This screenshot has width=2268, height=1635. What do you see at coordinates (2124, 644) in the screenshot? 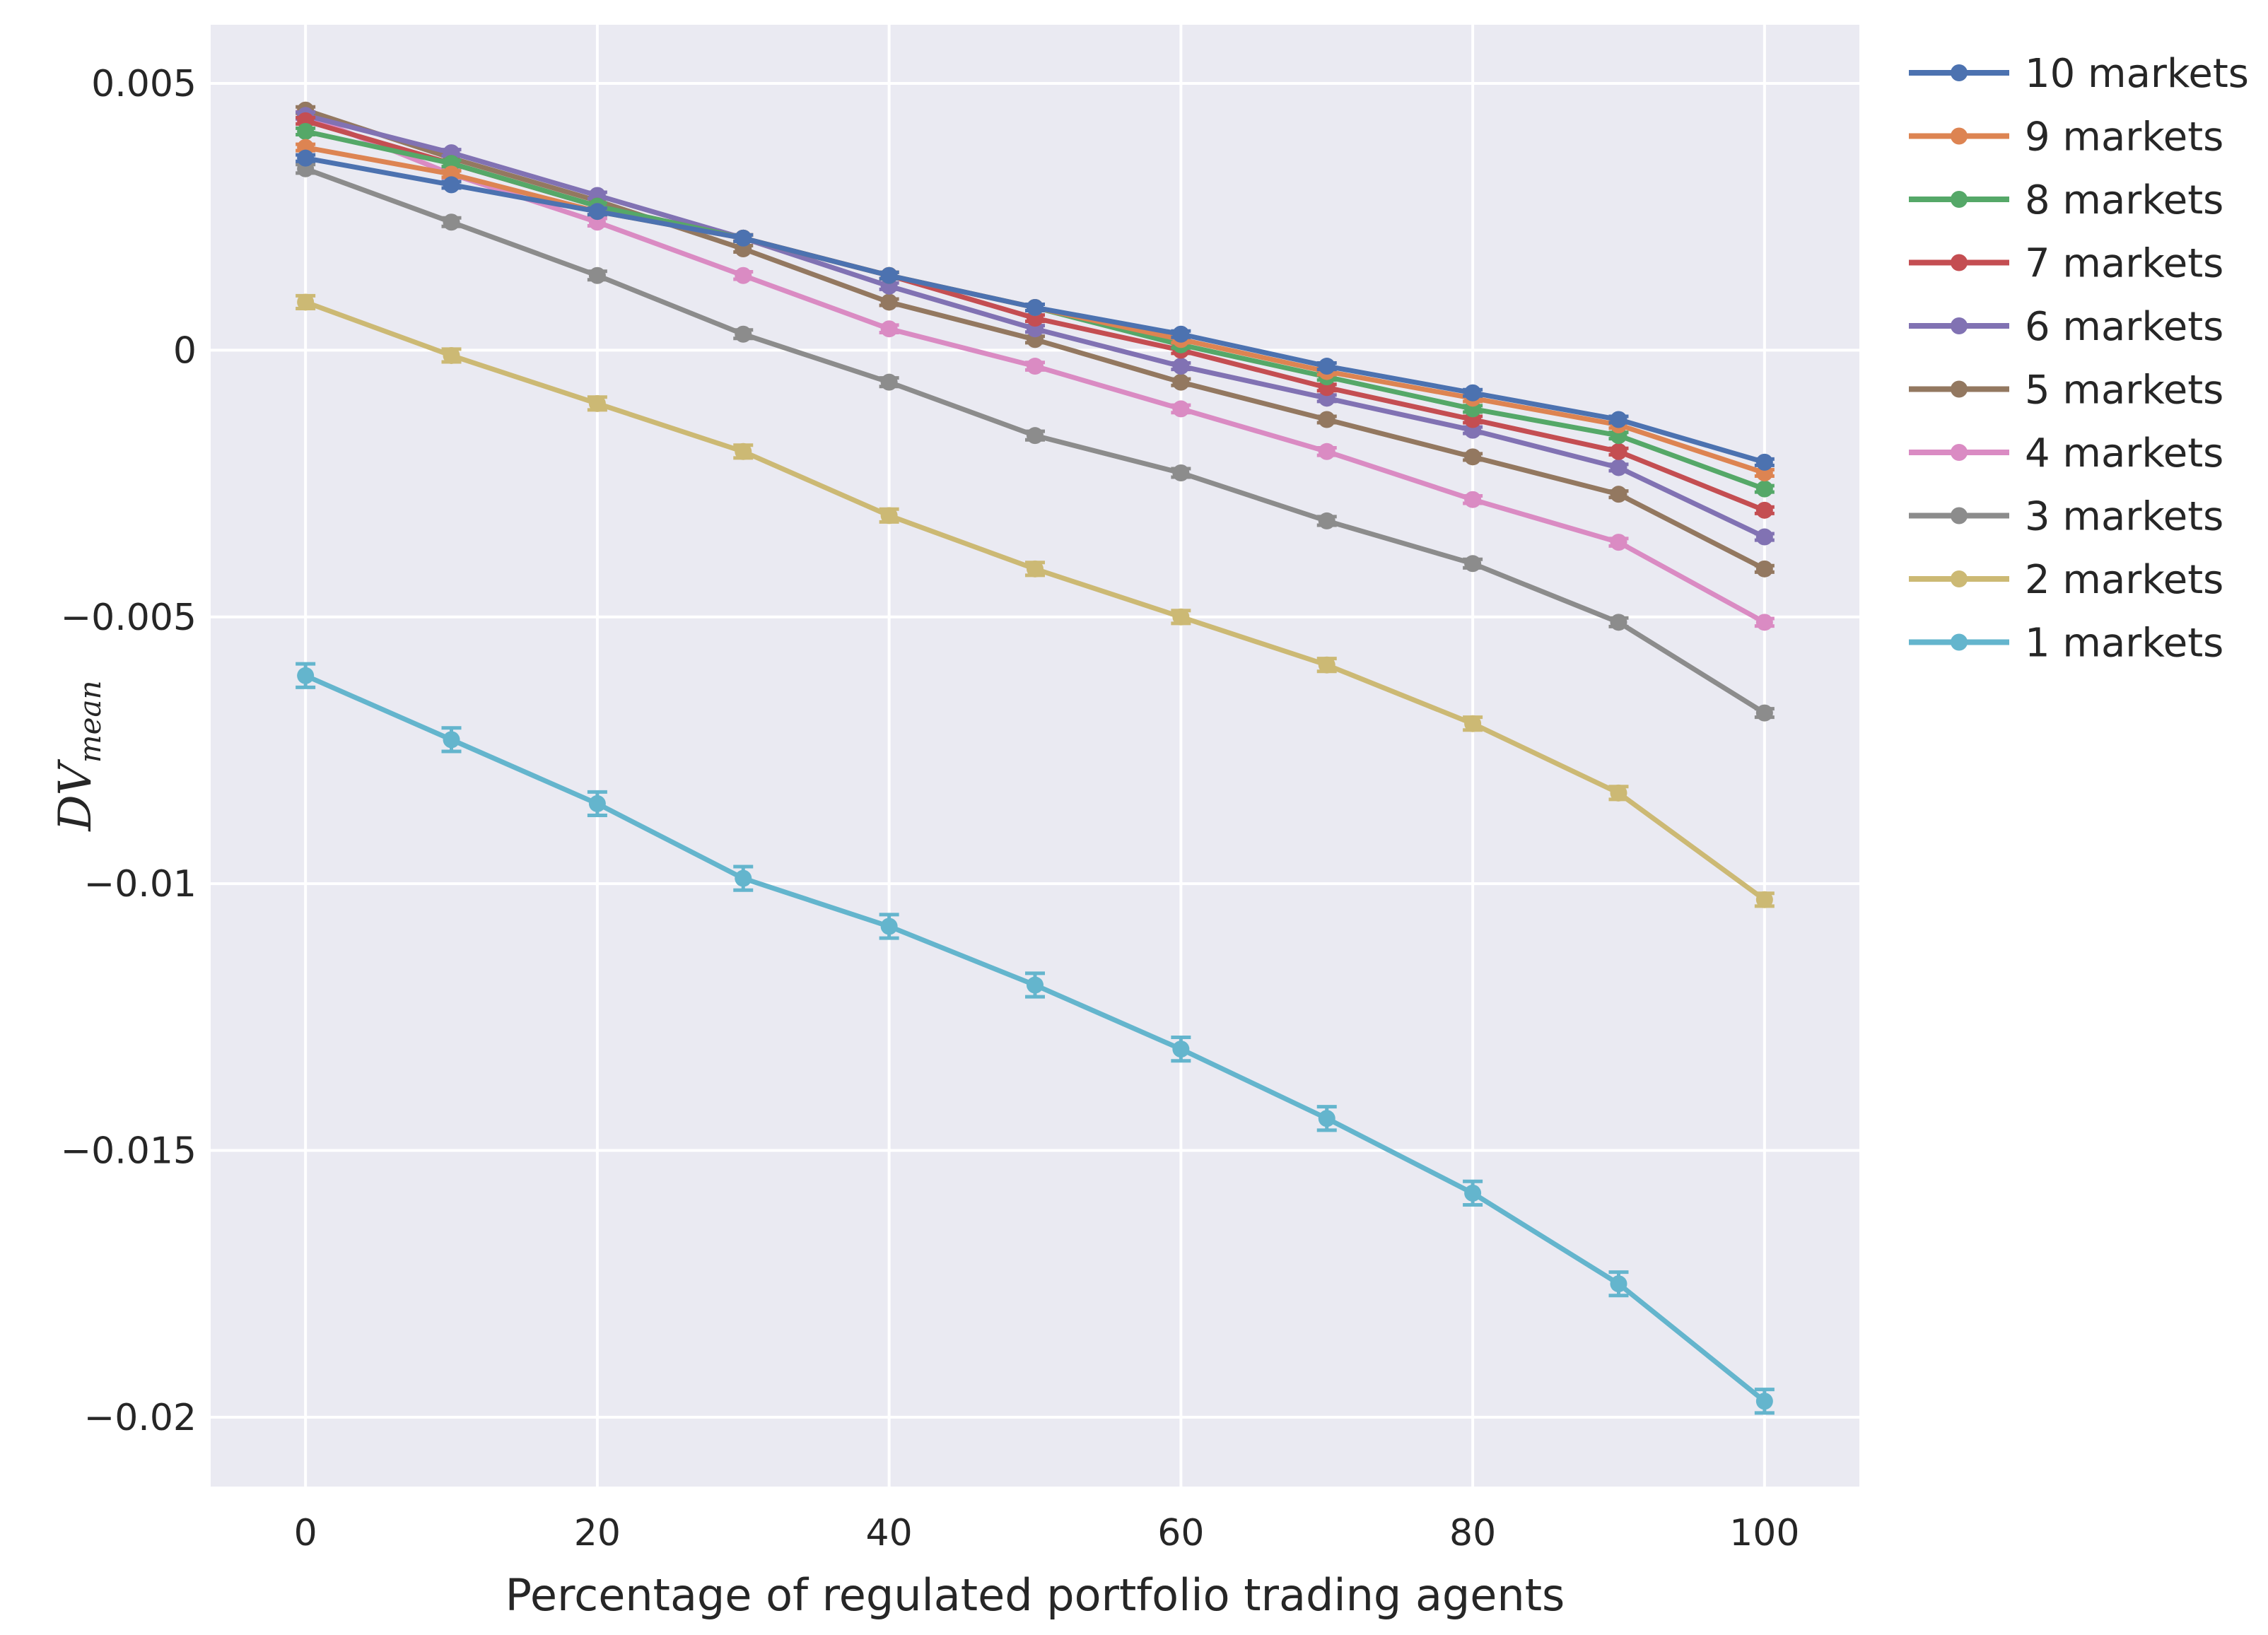
I see `legend-label: 1 markets` at bounding box center [2124, 644].